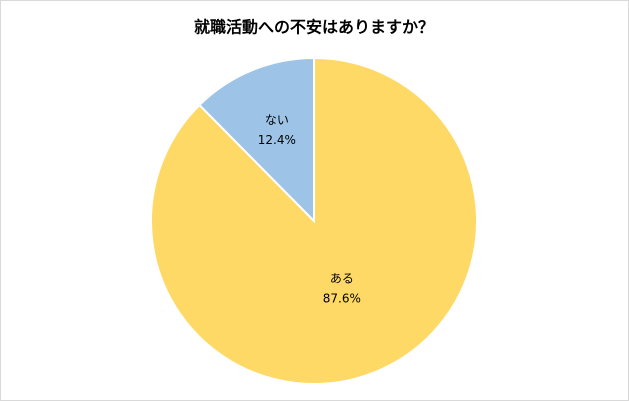 The width and height of the screenshot is (629, 401). Describe the element at coordinates (342, 278) in the screenshot. I see `slice-category-label: ある` at that location.